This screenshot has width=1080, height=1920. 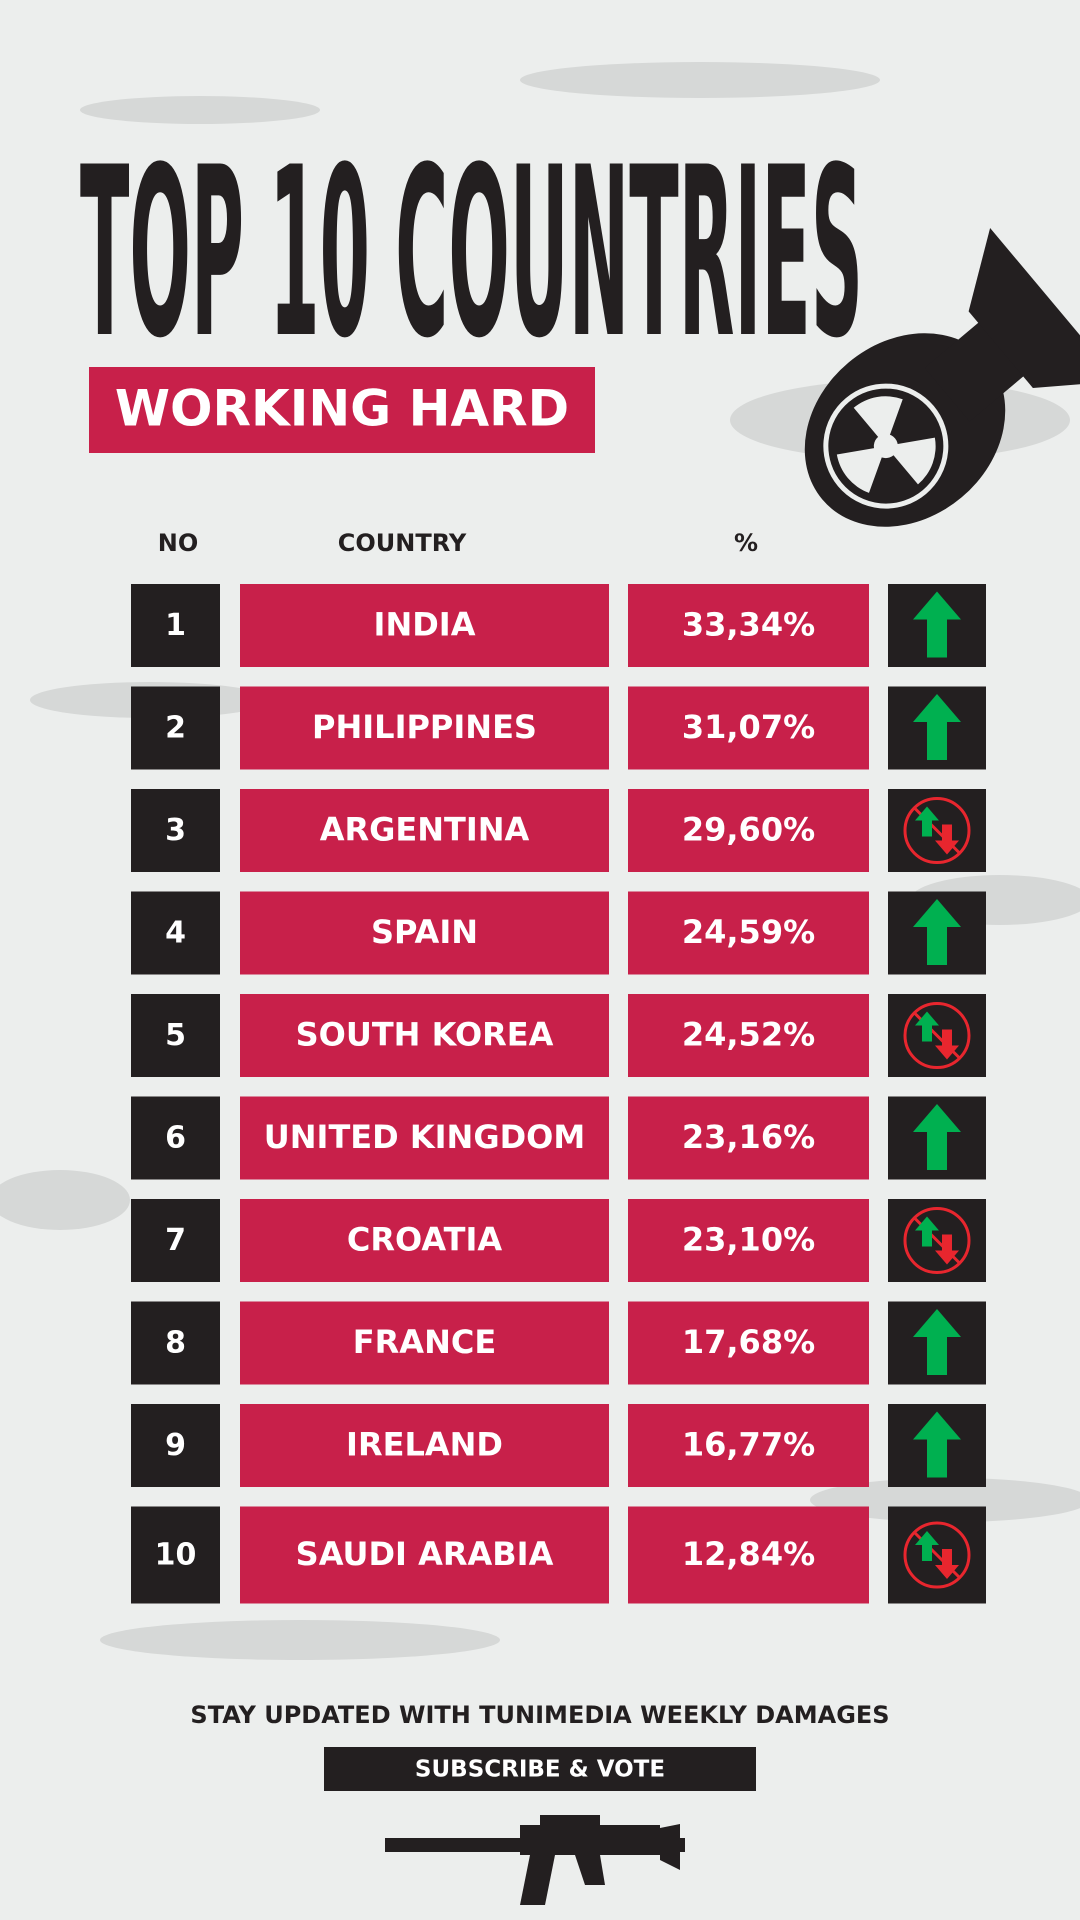 I want to click on subtitle-box, so click(x=342, y=410).